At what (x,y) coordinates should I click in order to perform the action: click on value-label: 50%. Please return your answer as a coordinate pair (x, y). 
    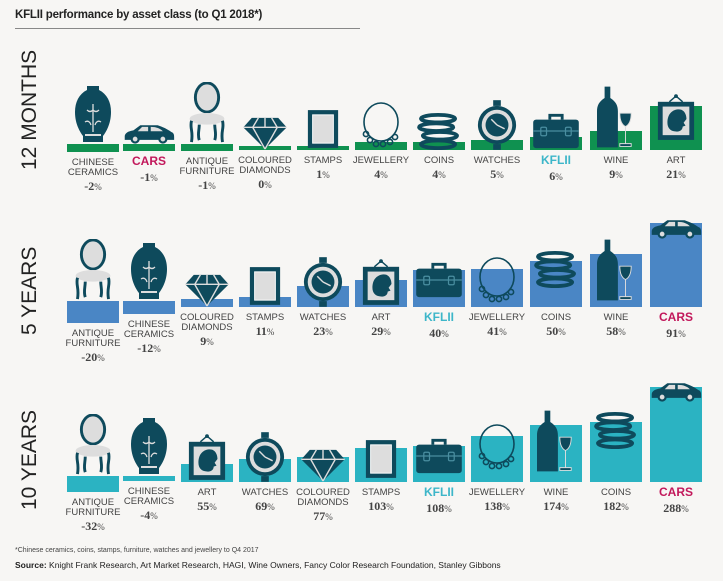
    Looking at the image, I should click on (556, 331).